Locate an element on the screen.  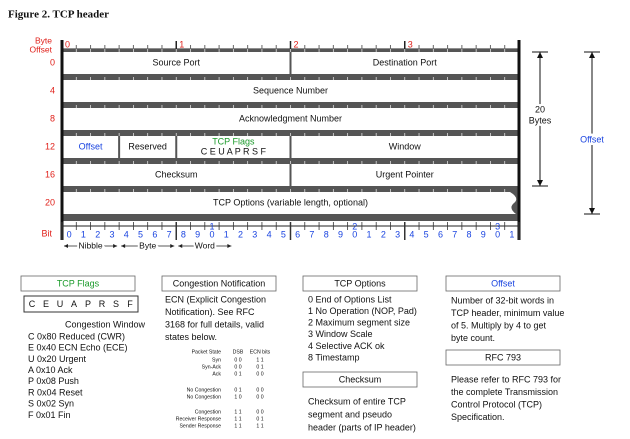
byte-offset-label: Offset is located at coordinates (40, 49).